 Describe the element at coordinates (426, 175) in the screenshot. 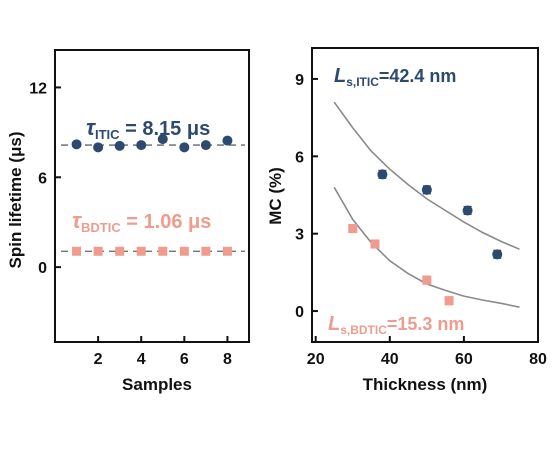

I see `right-itic-fit-curve` at that location.